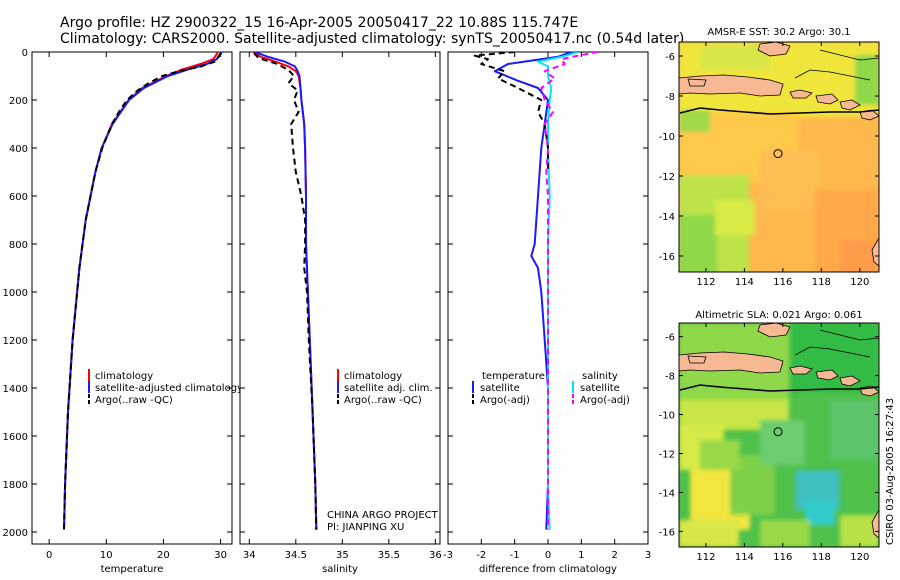 The height and width of the screenshot is (580, 900). Describe the element at coordinates (435, 555) in the screenshot. I see `x-tick-label: 36` at that location.